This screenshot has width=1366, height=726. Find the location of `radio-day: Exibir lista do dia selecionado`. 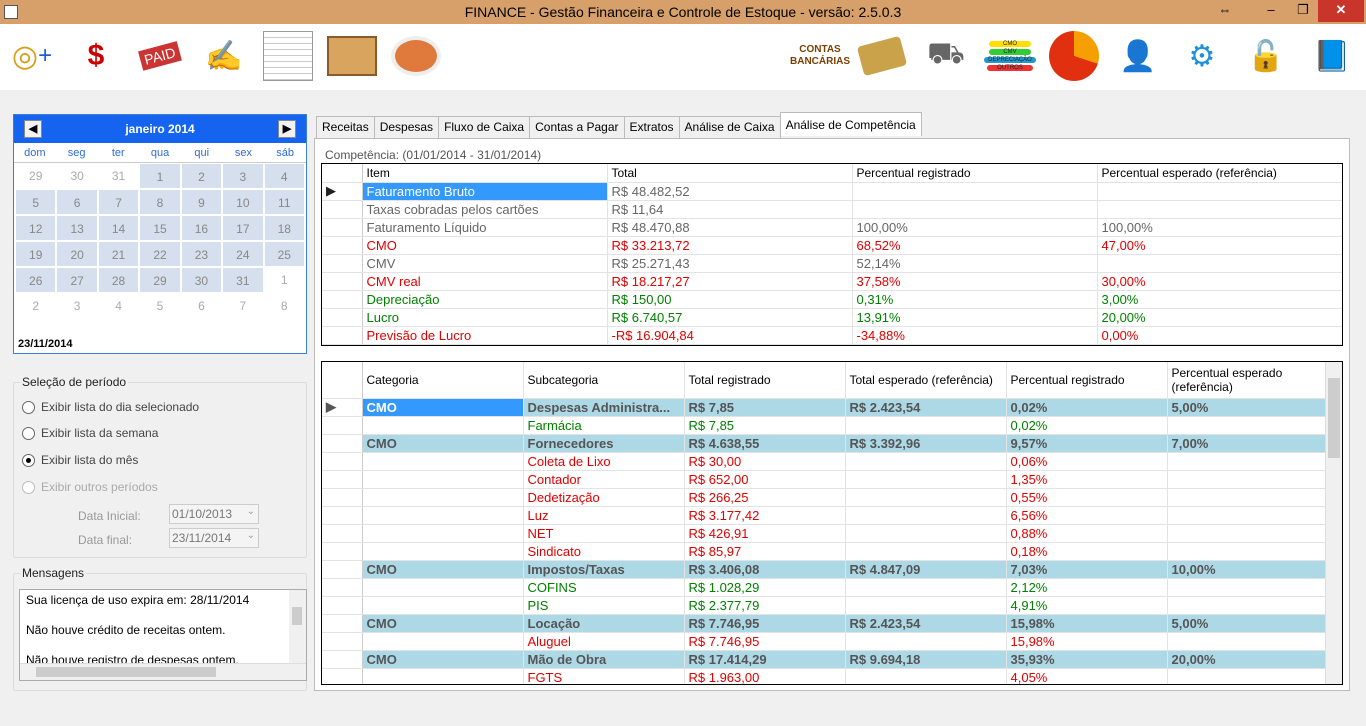

radio-day: Exibir lista do dia selecionado is located at coordinates (110, 407).